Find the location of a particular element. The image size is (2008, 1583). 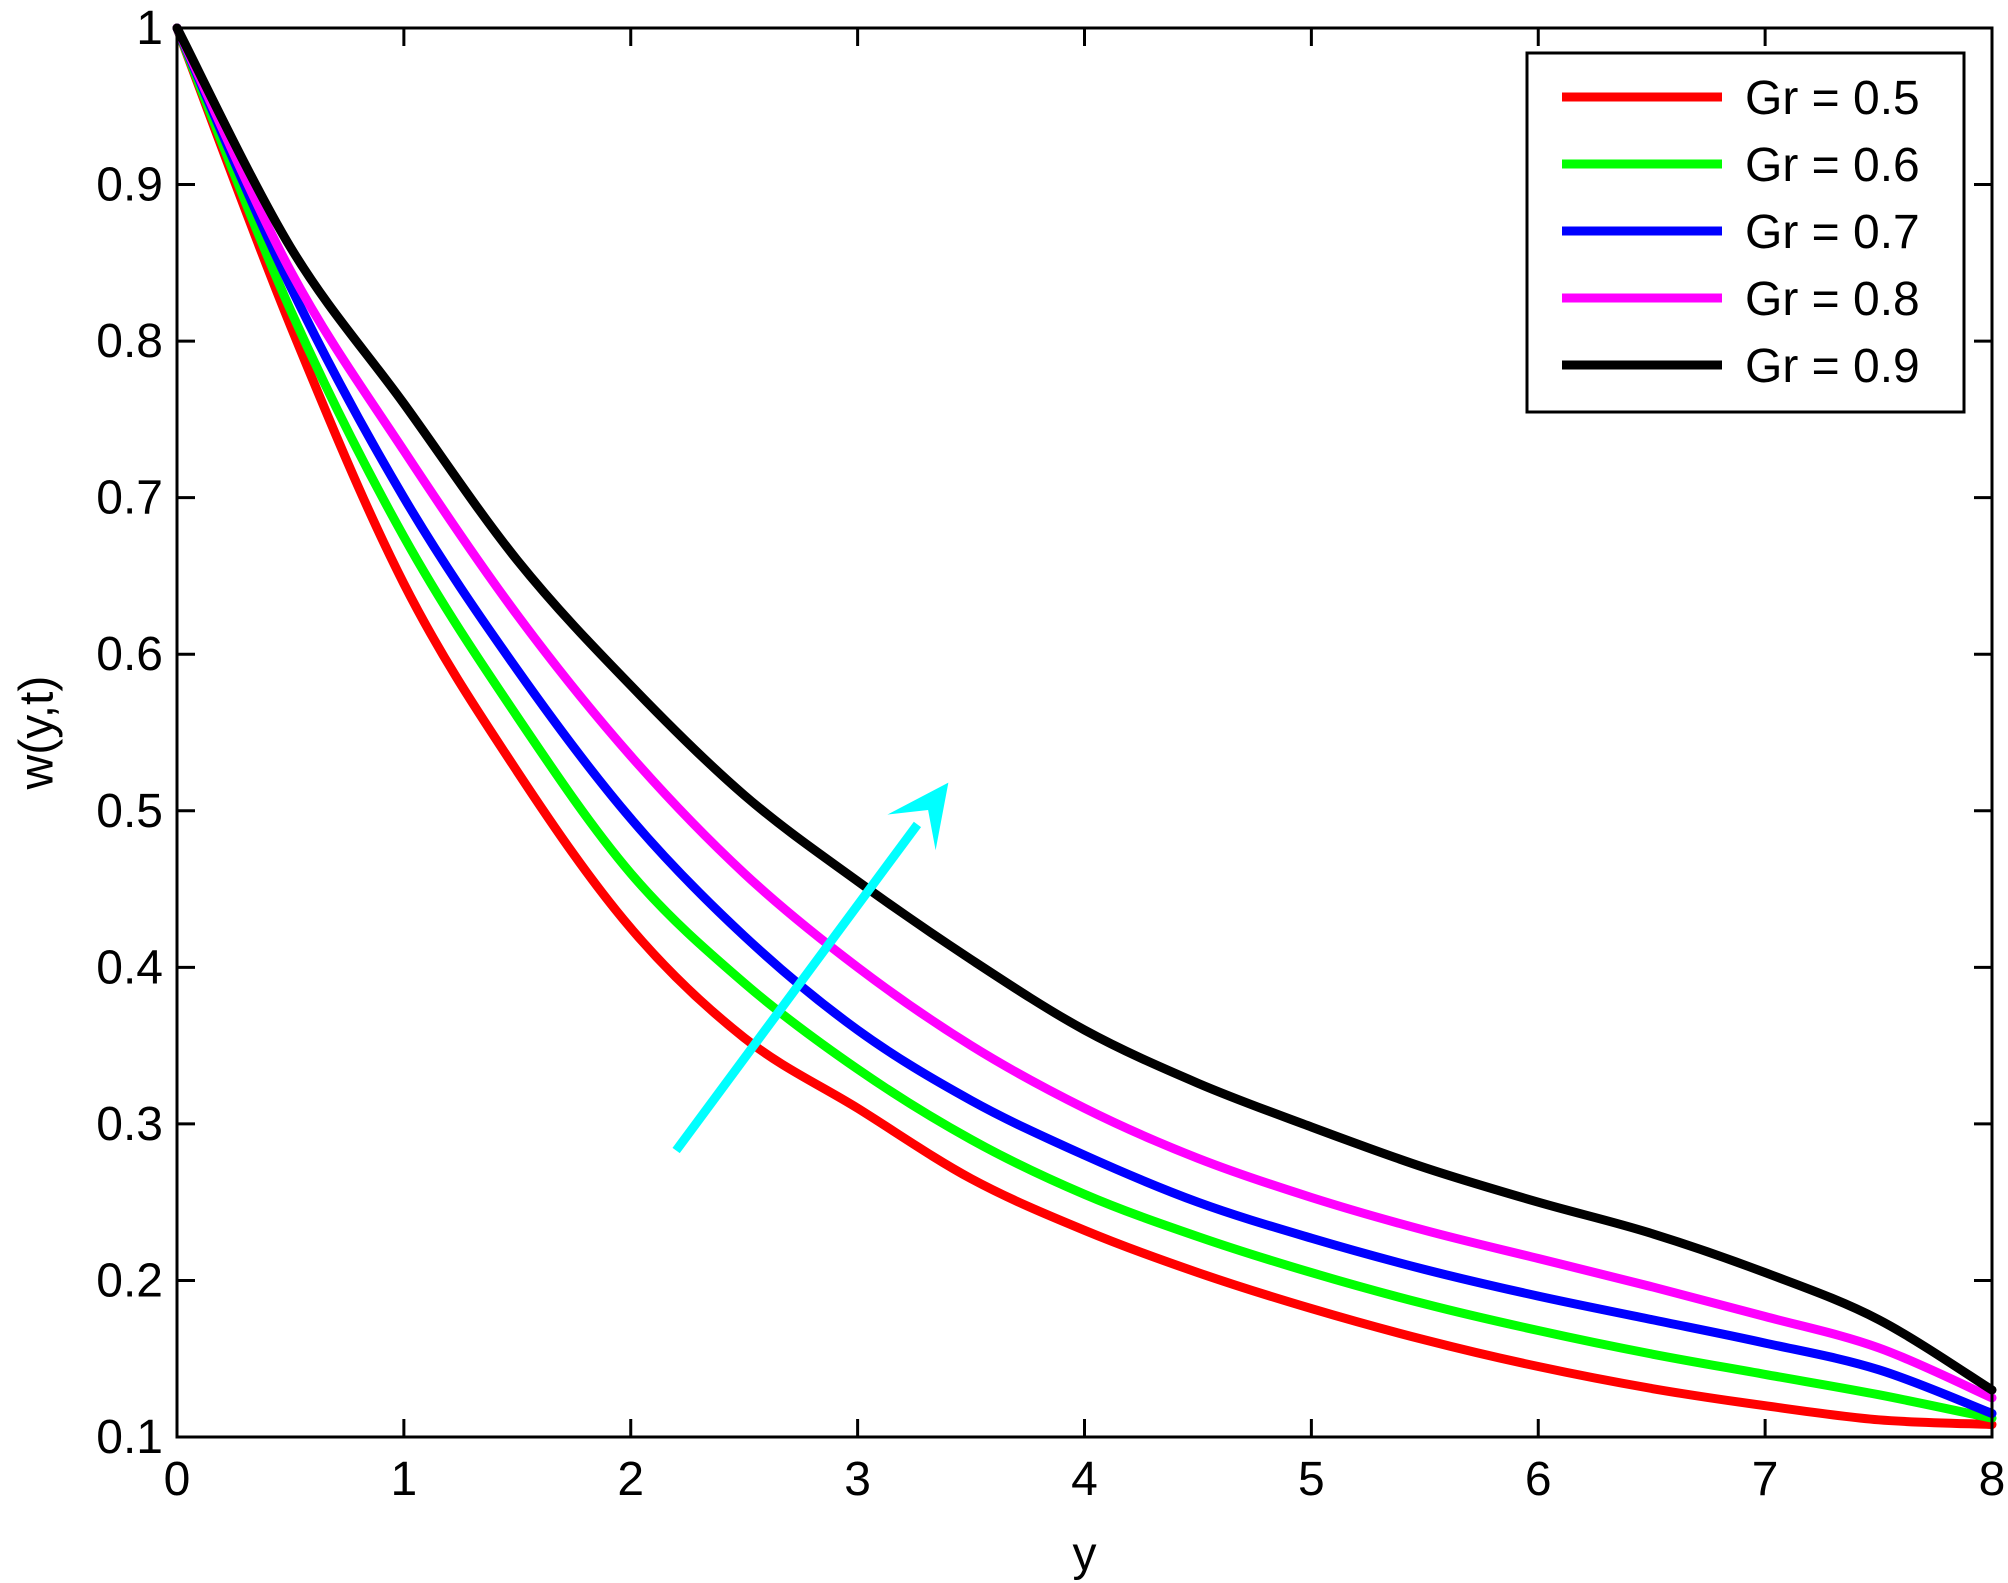

x-tick-label: 3 is located at coordinates (857, 1479).